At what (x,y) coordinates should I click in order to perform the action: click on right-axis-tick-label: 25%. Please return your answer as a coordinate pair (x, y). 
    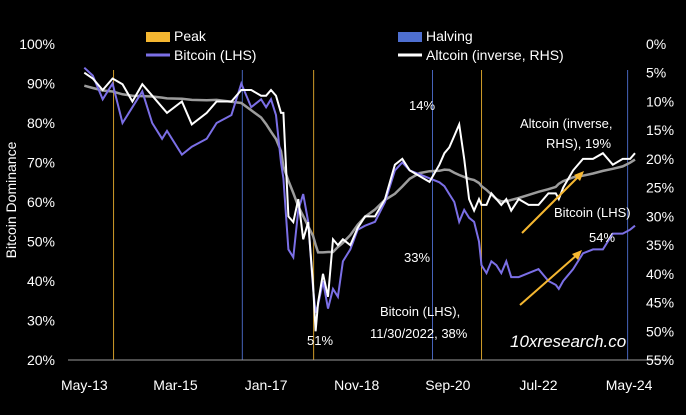
    Looking at the image, I should click on (660, 188).